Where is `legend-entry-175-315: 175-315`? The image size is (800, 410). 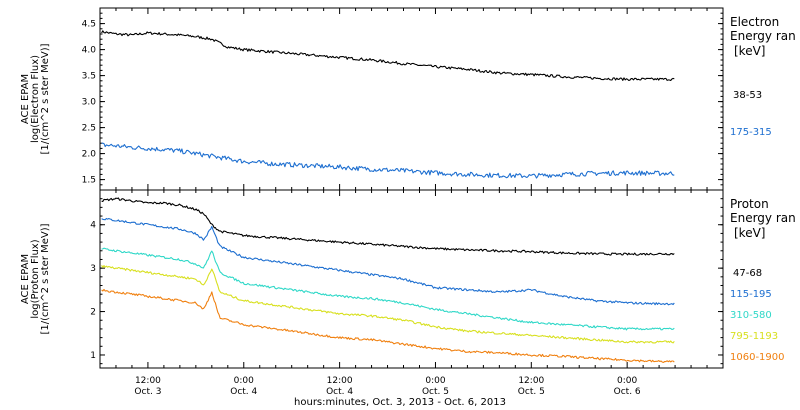 legend-entry-175-315: 175-315 is located at coordinates (751, 132).